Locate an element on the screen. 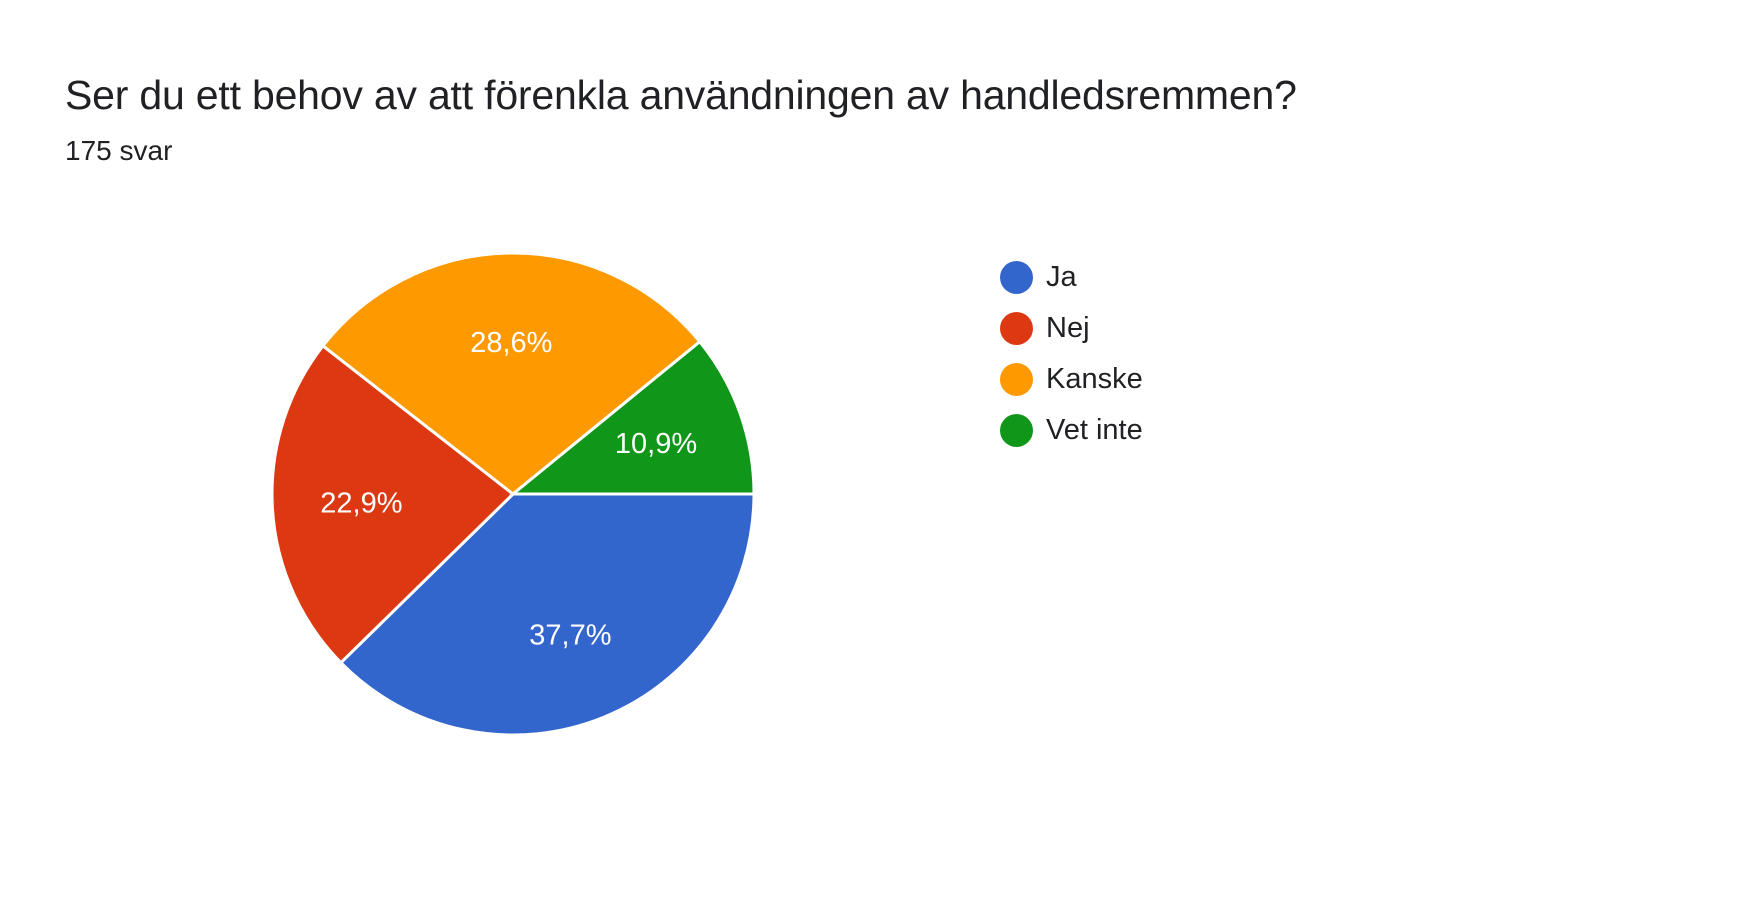 The width and height of the screenshot is (1749, 924). chart-legend: Ja Nej Kanske Vet inte is located at coordinates (1071, 354).